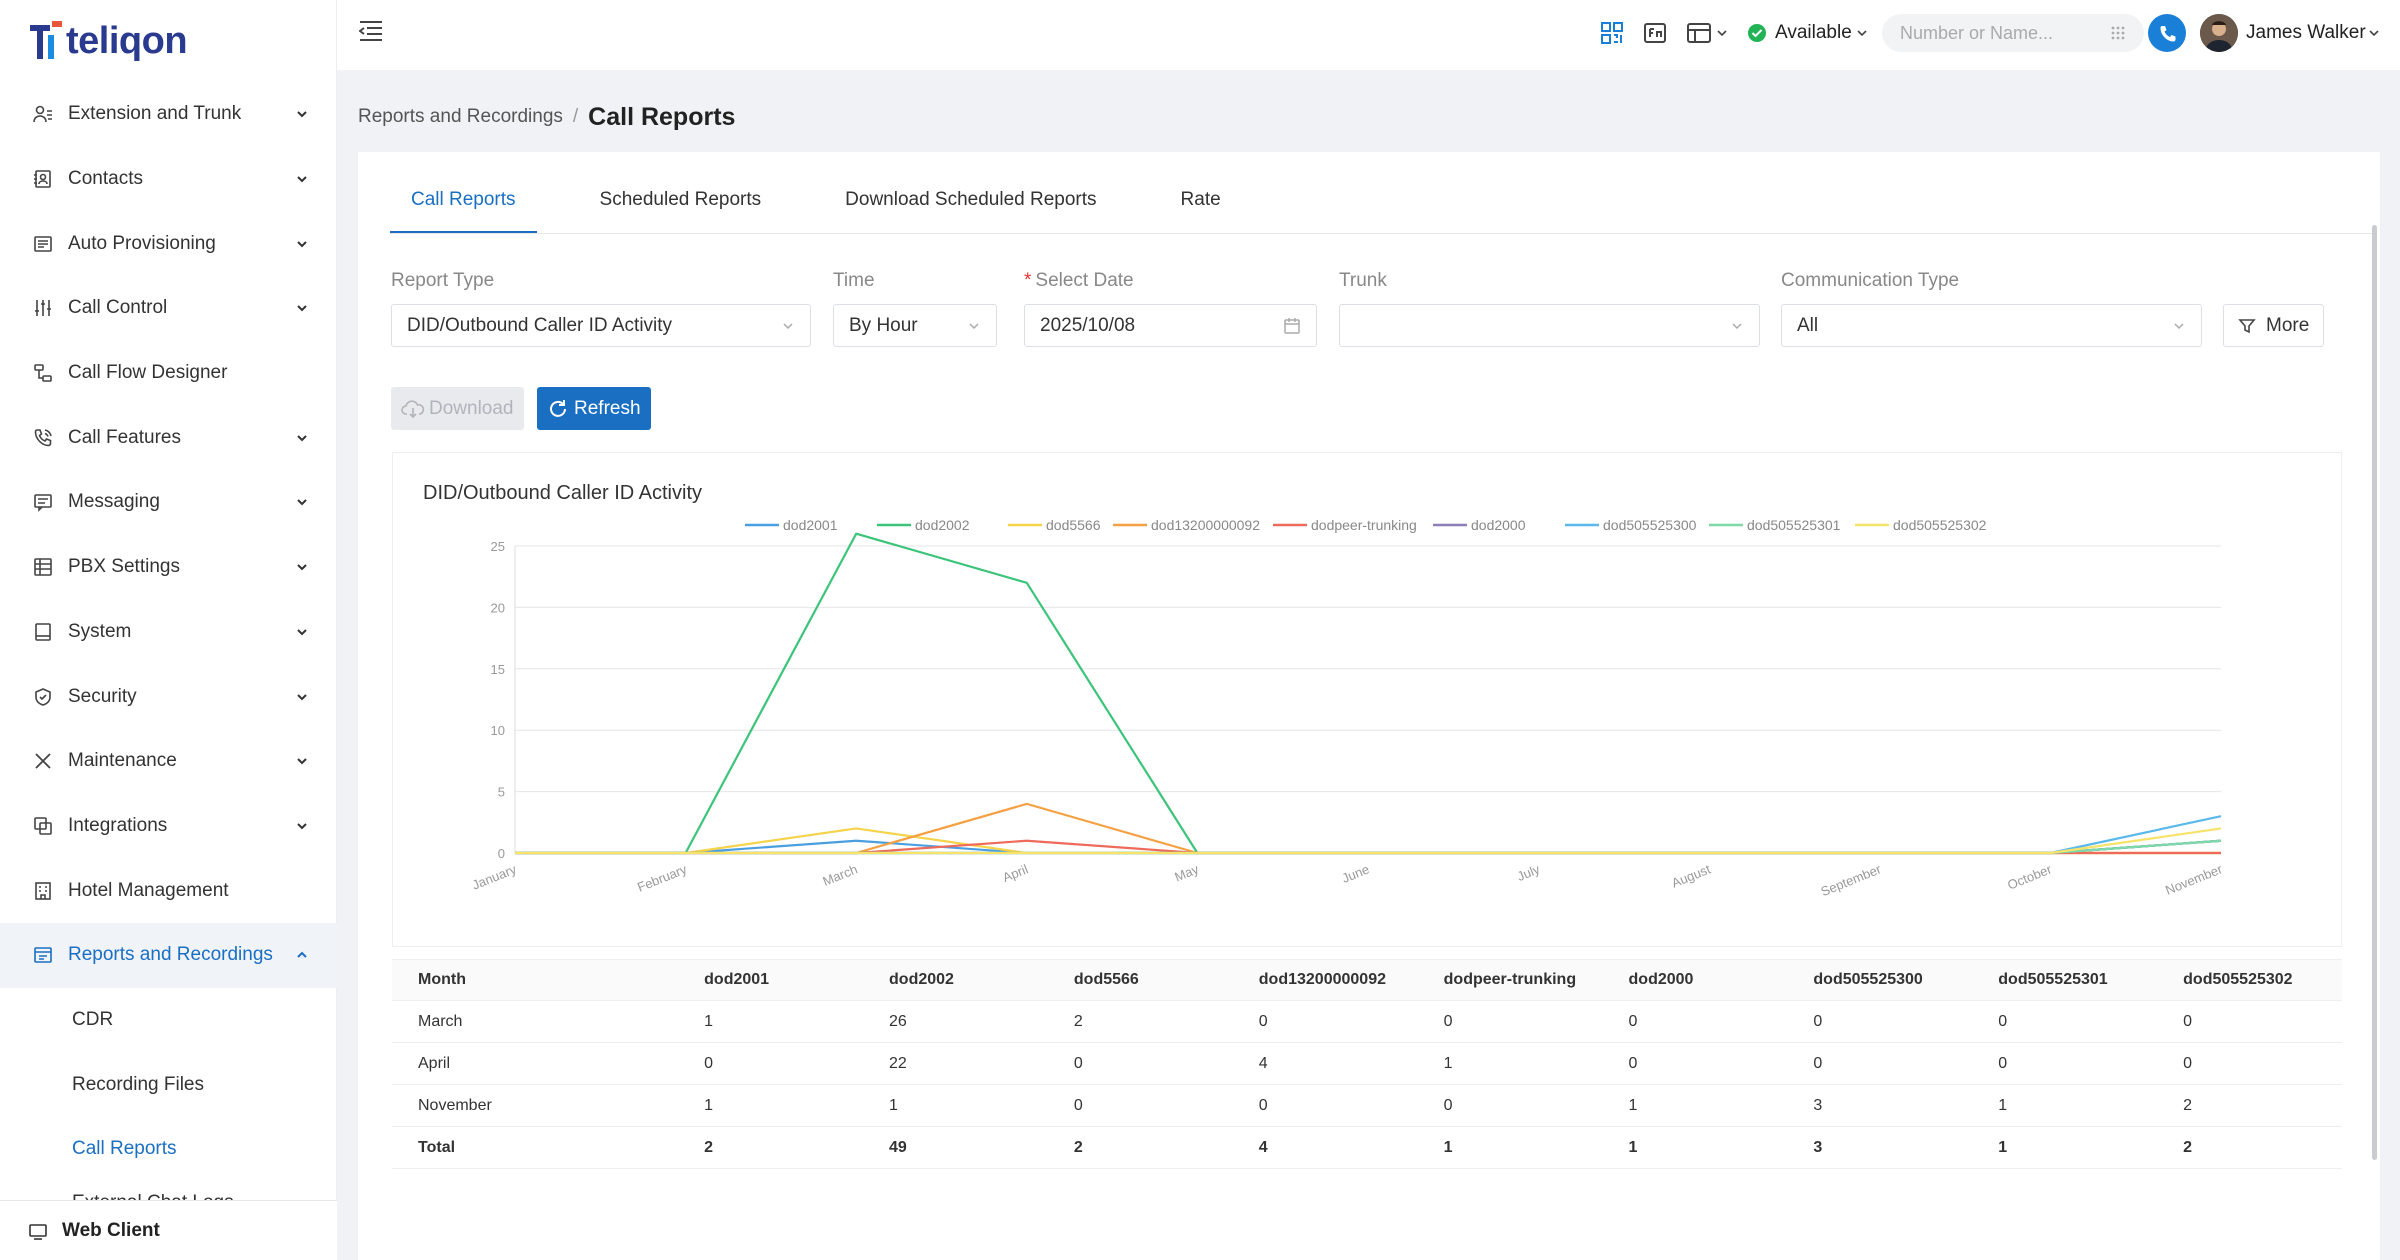 The image size is (2400, 1260). I want to click on function-key-button, so click(1655, 33).